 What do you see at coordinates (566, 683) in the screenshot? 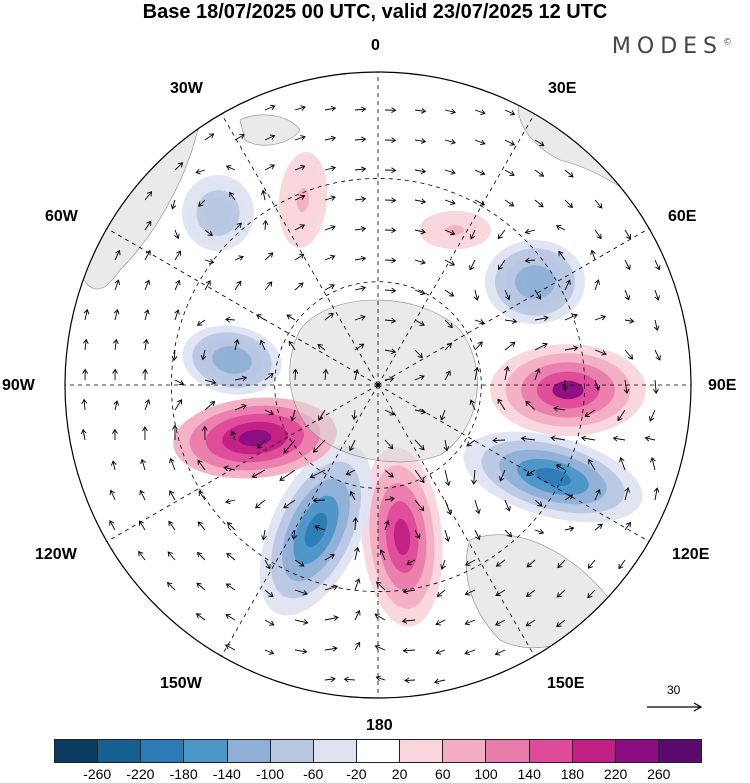
I see `lon-label-150e: 150E` at bounding box center [566, 683].